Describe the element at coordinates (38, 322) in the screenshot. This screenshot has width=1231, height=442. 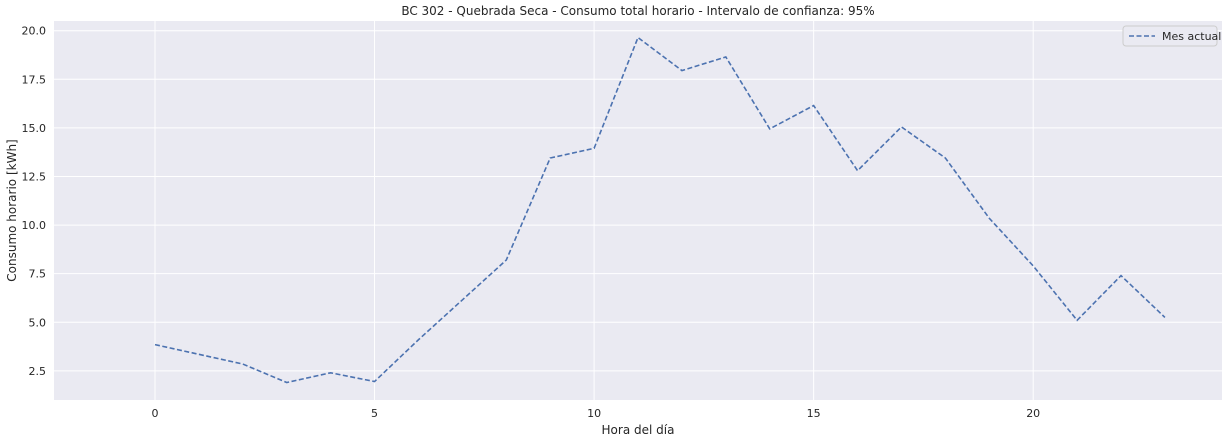
I see `y-tick-label: 5.0` at that location.